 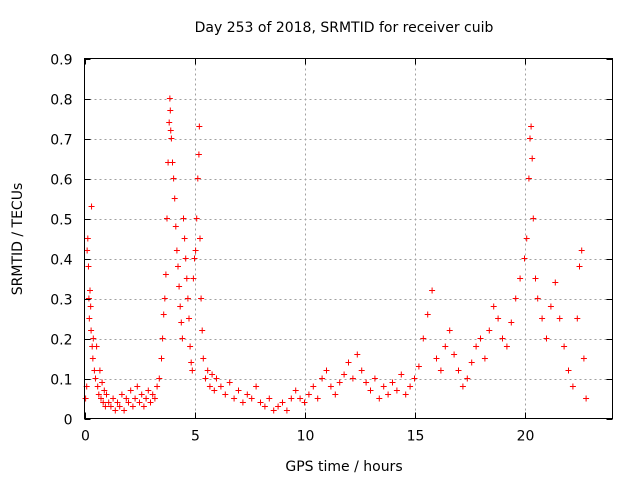 I want to click on y-tick-label: 0.7, so click(x=61, y=141).